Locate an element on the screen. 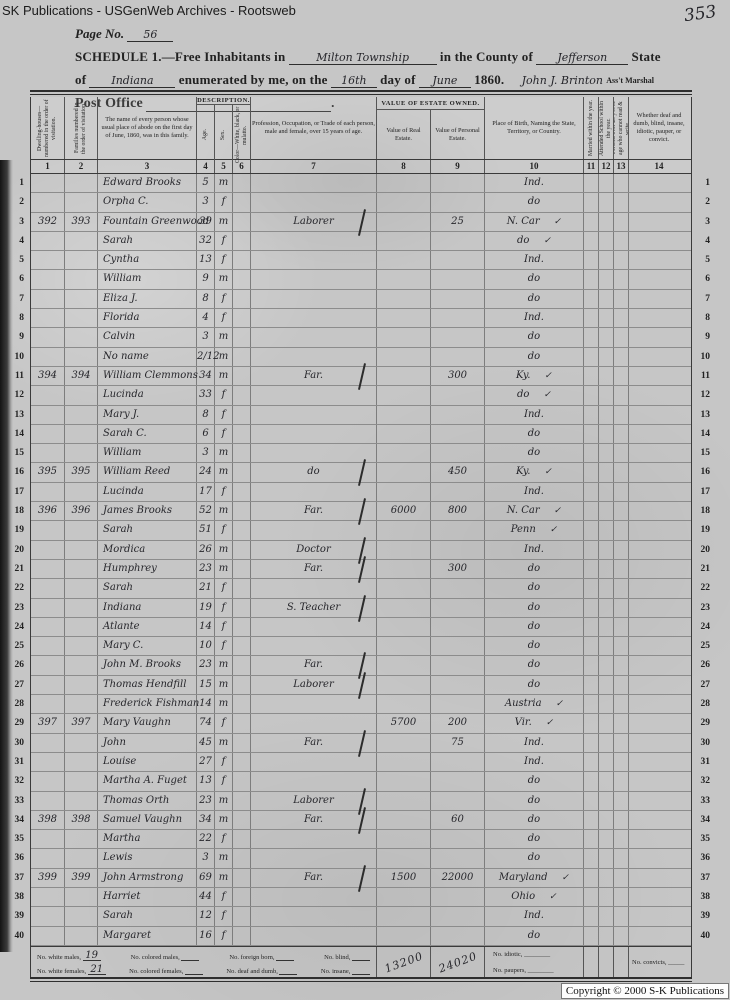 Image resolution: width=730 pixels, height=1000 pixels. line-number: 9 is located at coordinates (707, 337).